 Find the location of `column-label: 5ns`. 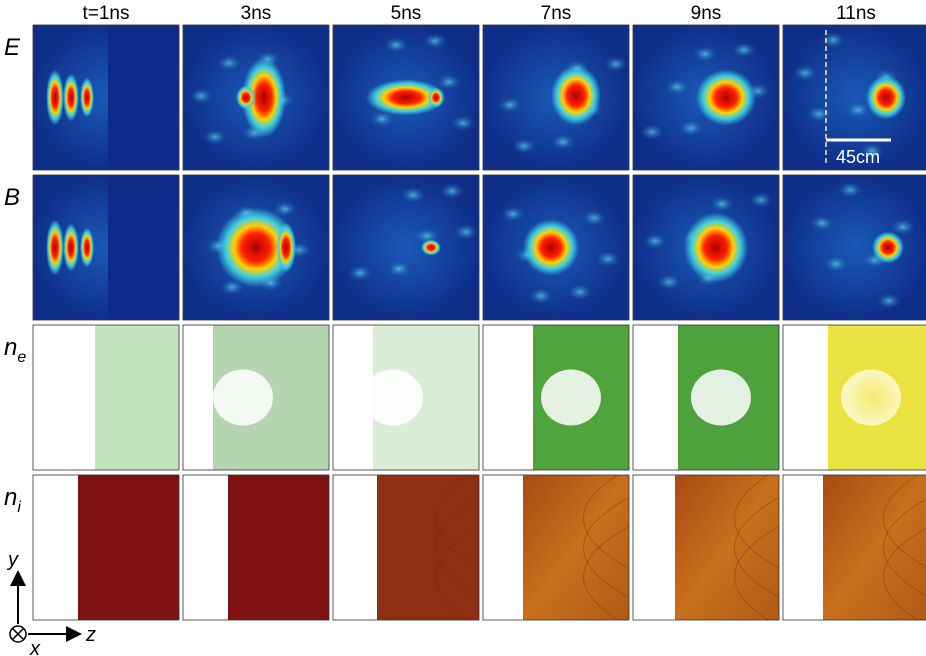

column-label: 5ns is located at coordinates (406, 13).